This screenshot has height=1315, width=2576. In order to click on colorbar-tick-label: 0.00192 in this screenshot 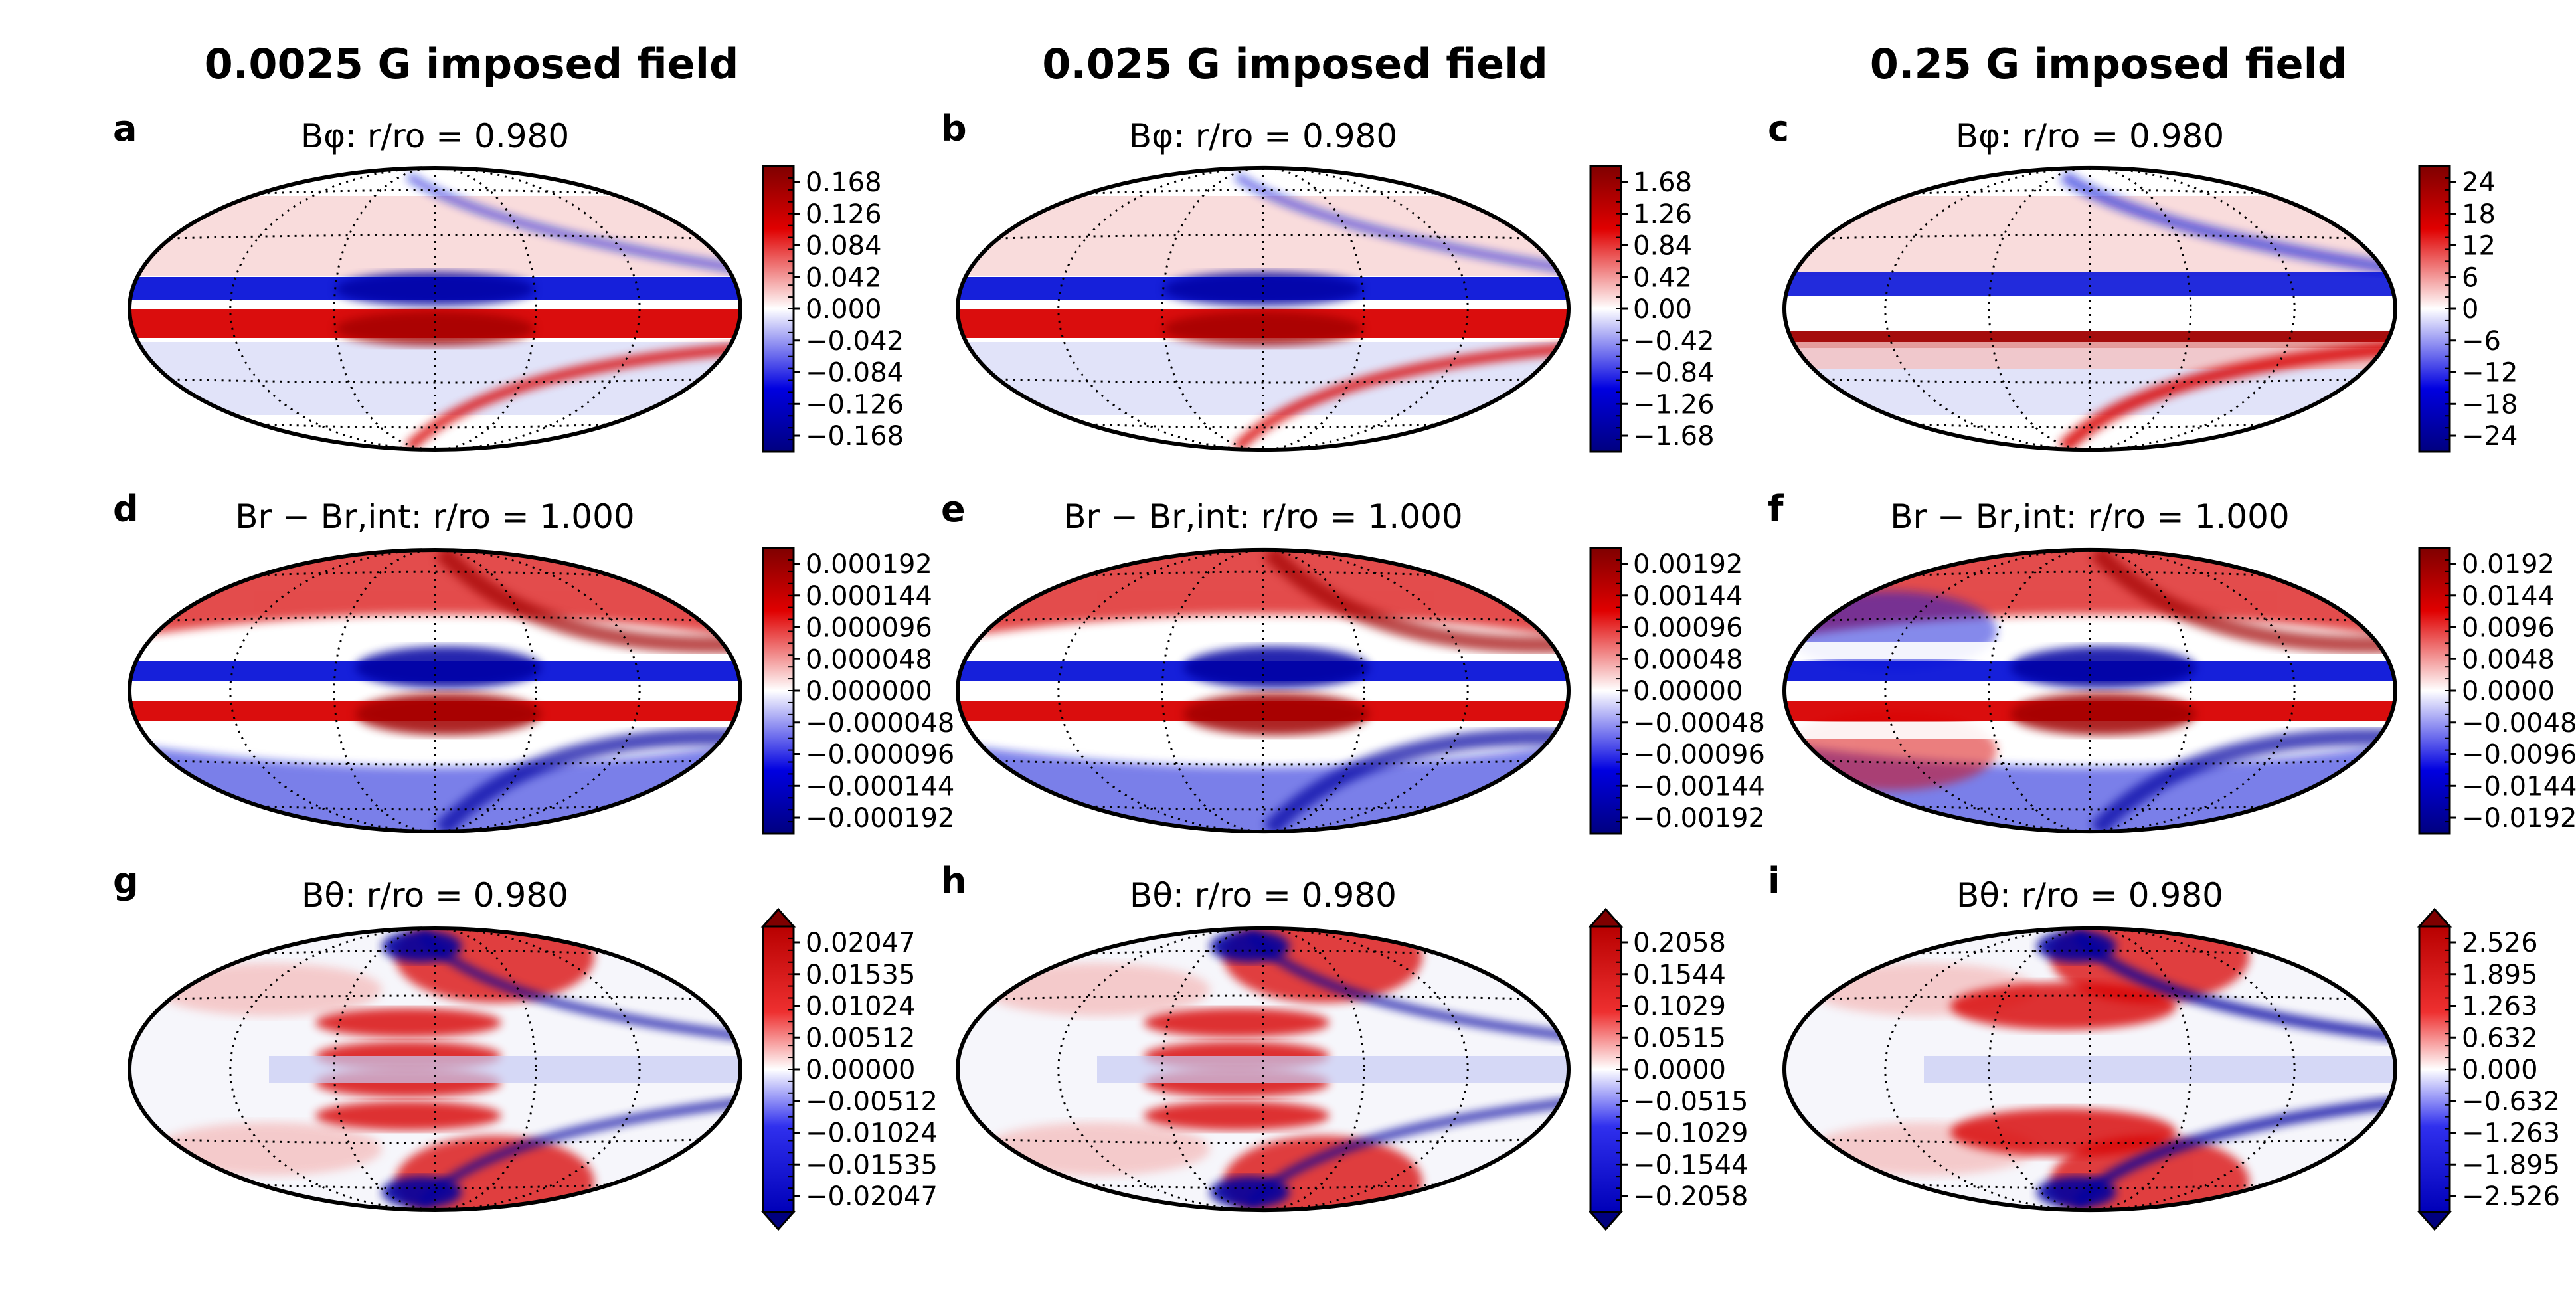, I will do `click(1688, 564)`.